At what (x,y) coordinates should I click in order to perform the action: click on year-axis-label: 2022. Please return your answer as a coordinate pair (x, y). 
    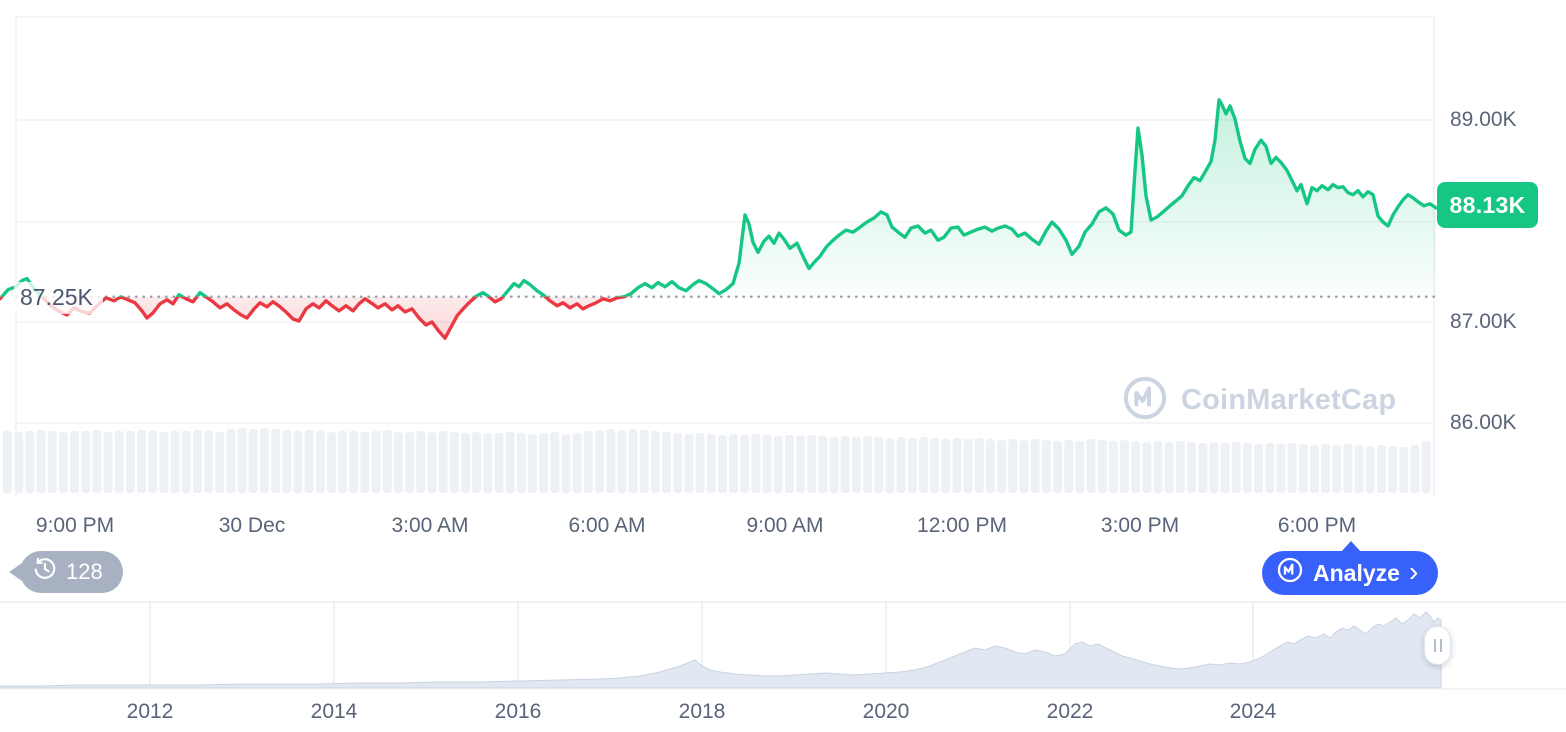
    Looking at the image, I should click on (1070, 711).